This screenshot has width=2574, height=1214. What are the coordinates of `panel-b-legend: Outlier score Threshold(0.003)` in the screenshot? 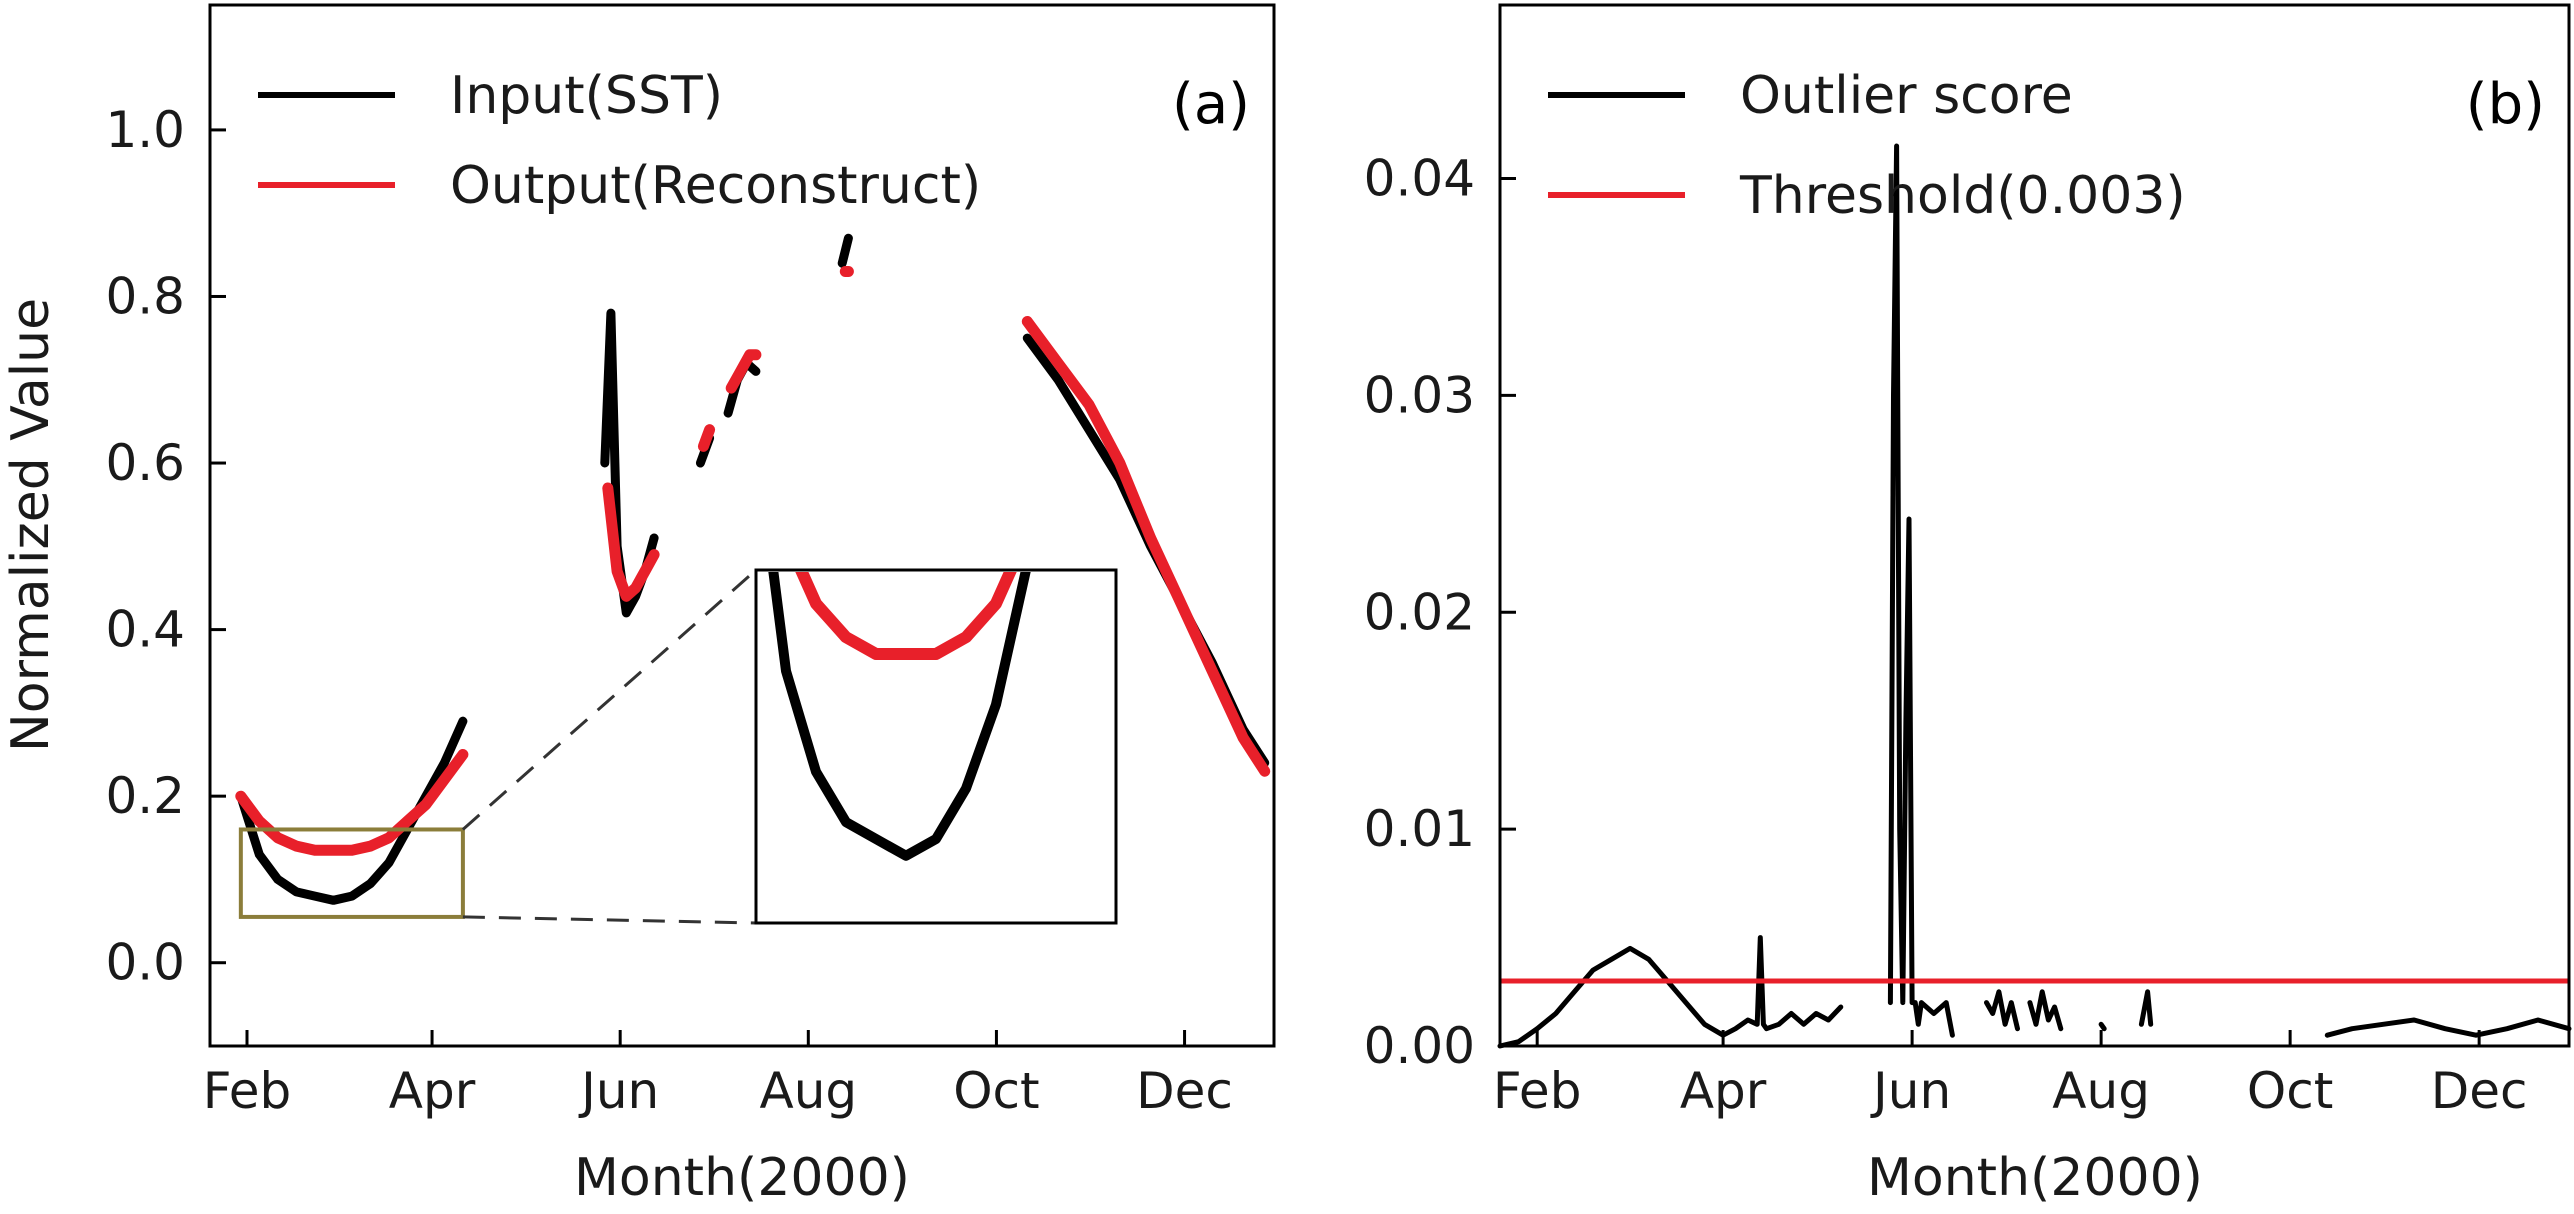 It's located at (1867, 146).